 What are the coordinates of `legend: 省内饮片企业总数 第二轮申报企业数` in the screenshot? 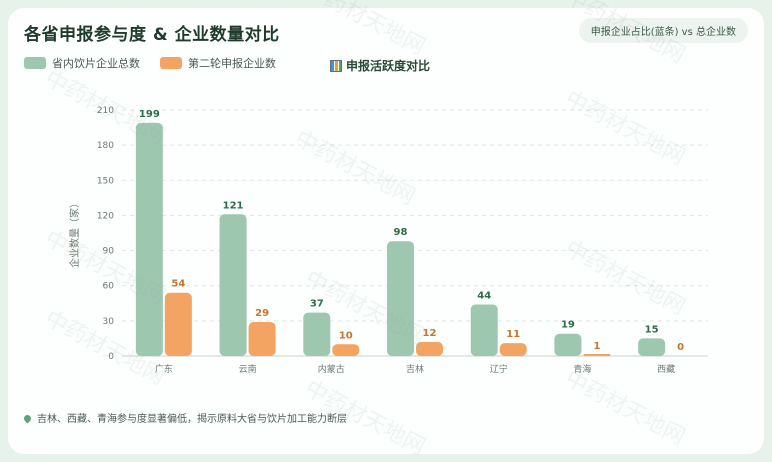 It's located at (150, 63).